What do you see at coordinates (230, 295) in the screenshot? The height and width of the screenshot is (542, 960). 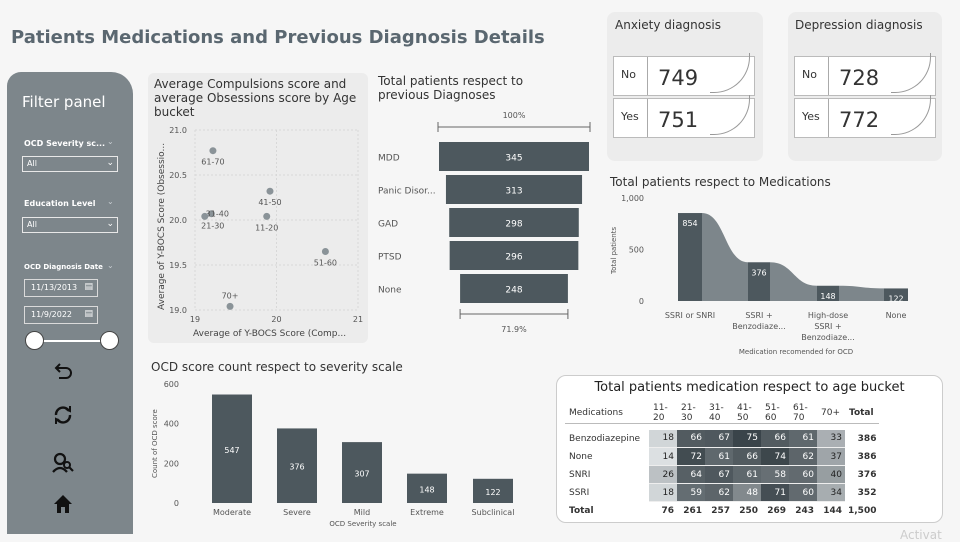 I see `scatter-point-label: 70+` at bounding box center [230, 295].